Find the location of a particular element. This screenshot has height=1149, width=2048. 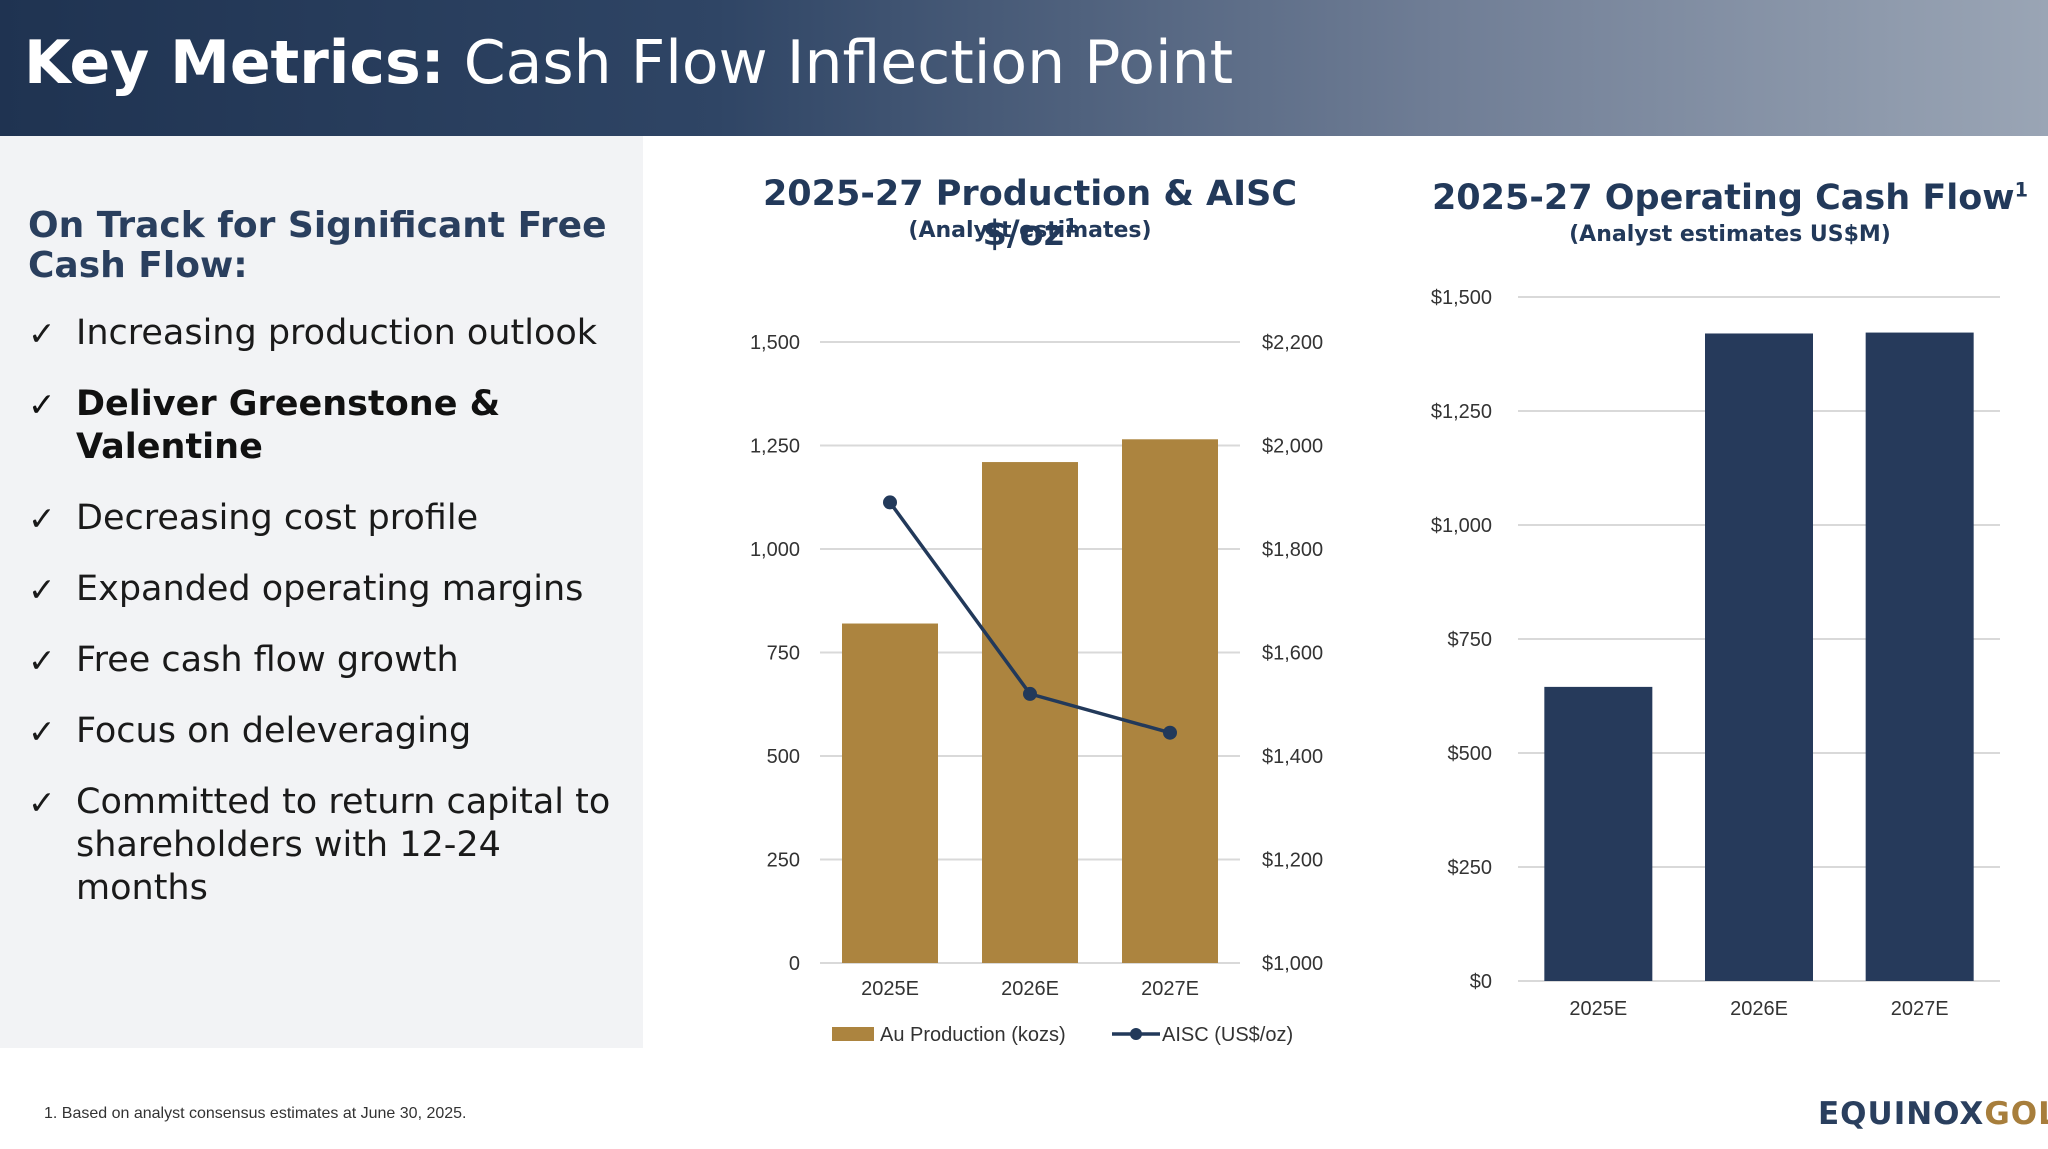

chart1-title-text: 2025-27 Production & AISC $/oz is located at coordinates (1030, 214).